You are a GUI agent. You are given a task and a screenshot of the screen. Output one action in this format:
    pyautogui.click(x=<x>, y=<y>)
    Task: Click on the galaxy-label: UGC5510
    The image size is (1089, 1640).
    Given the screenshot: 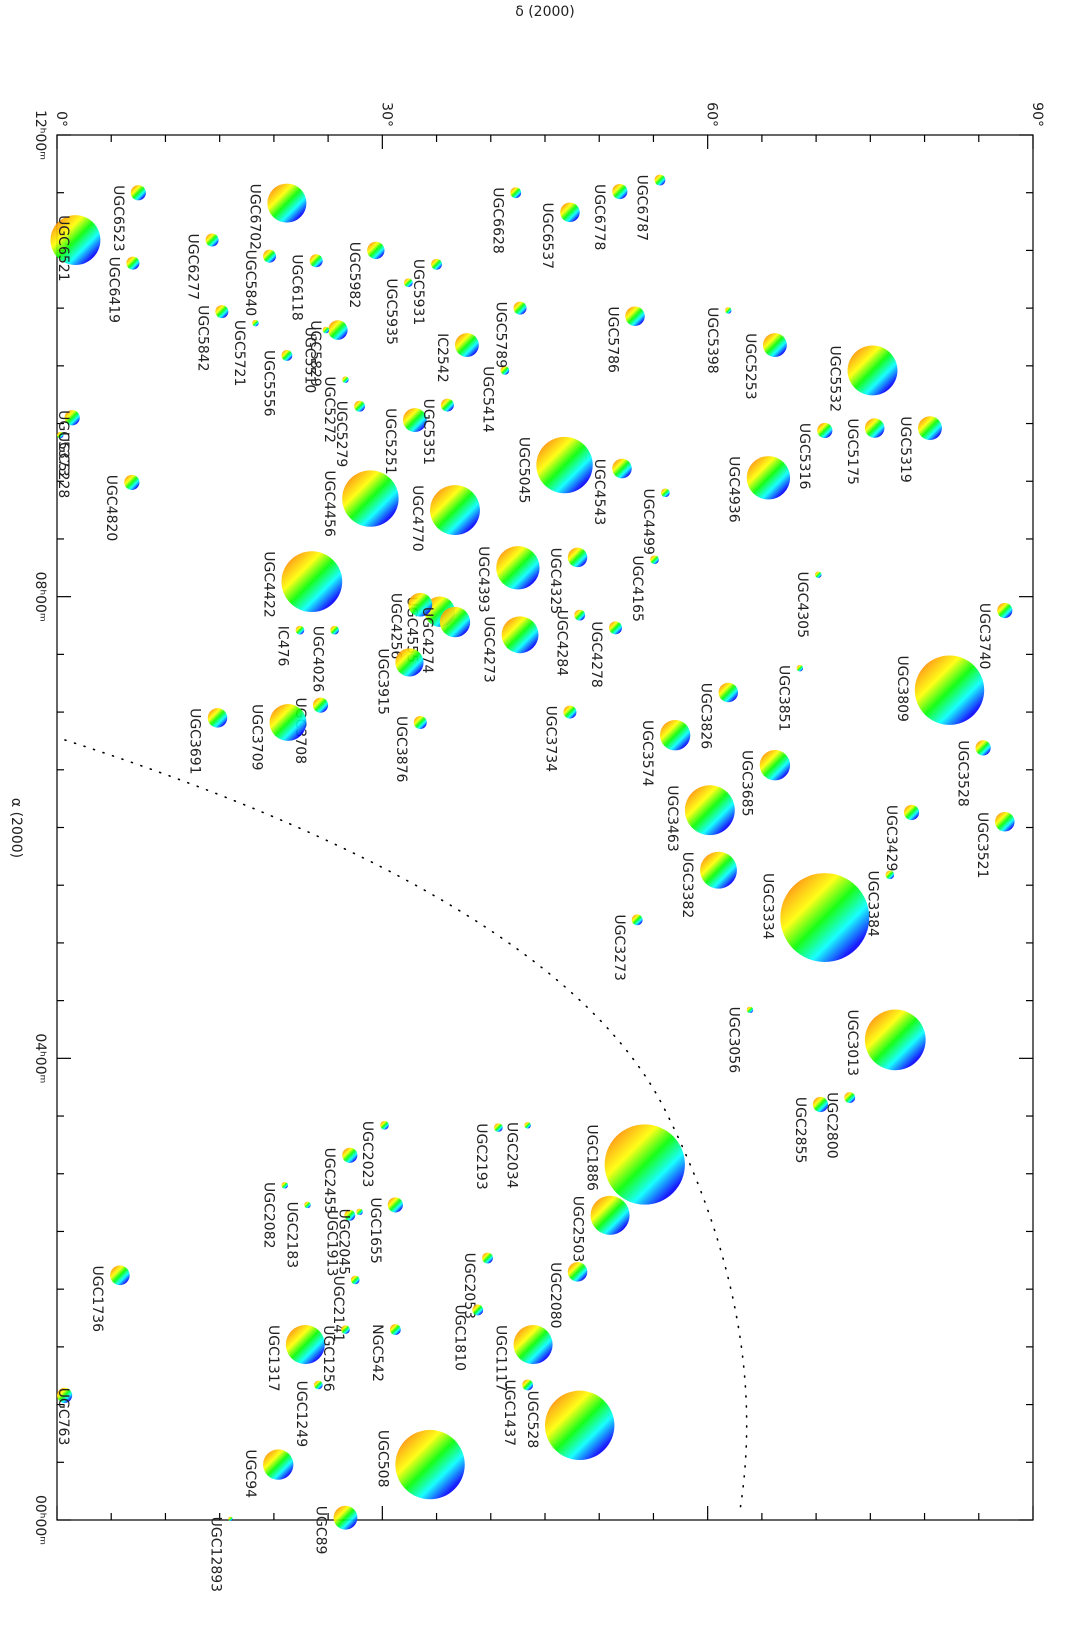 What is the action you would take?
    pyautogui.click(x=310, y=360)
    